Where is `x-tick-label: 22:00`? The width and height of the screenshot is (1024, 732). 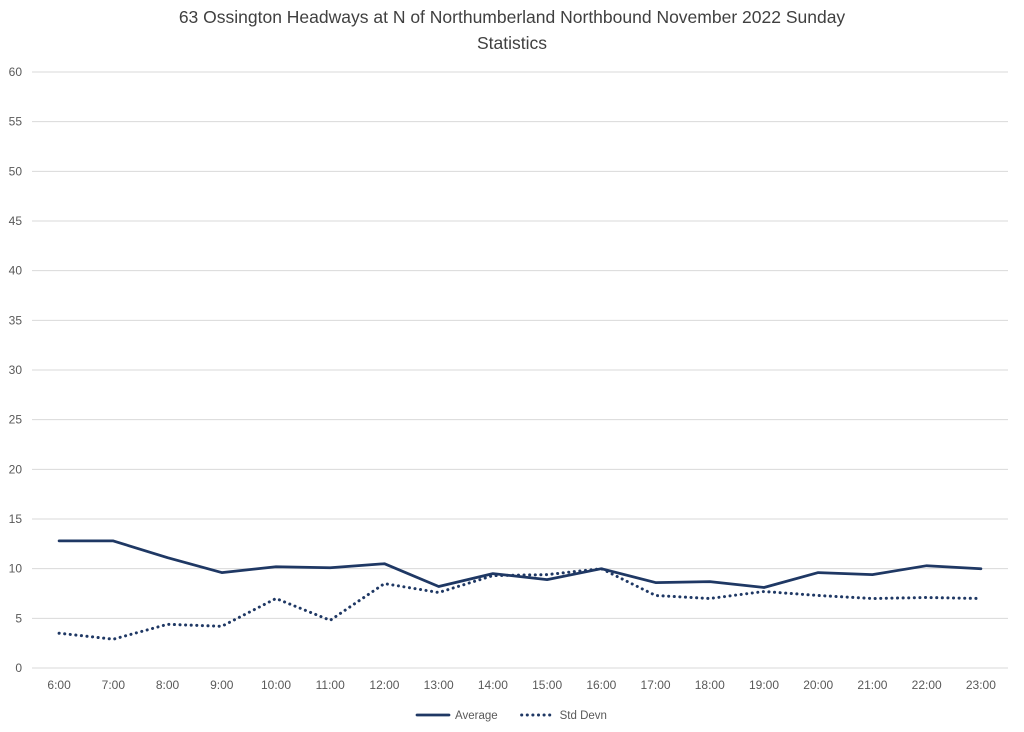 x-tick-label: 22:00 is located at coordinates (927, 685).